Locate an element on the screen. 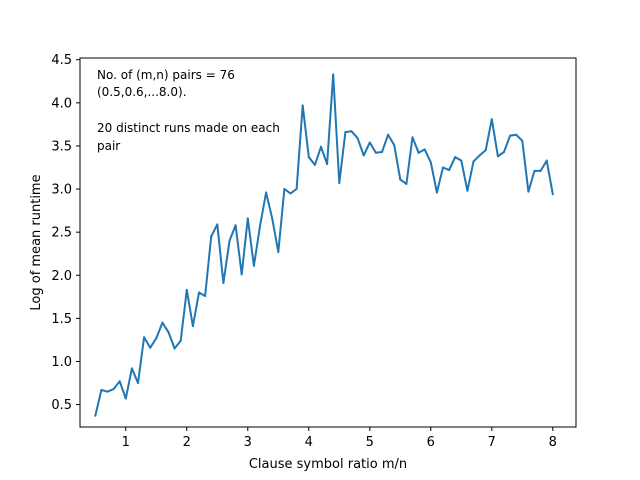 The image size is (640, 480). y-tick-label: 1.0 is located at coordinates (61, 362).